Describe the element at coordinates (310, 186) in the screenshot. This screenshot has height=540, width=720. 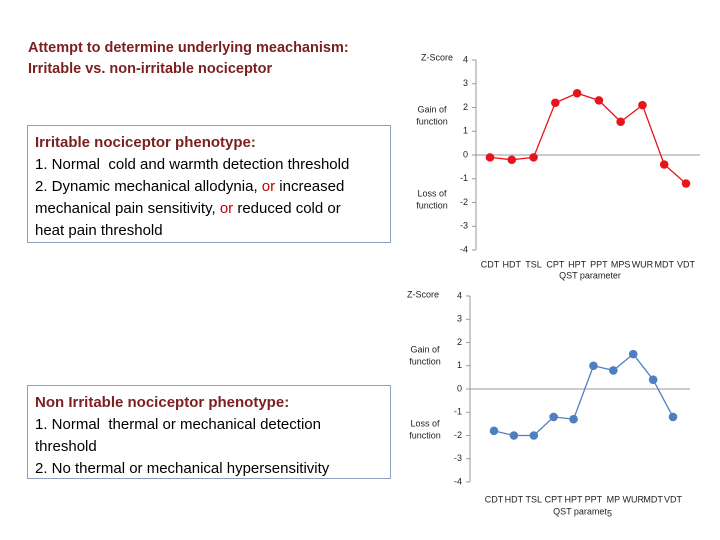
I see `text-segment: increased` at that location.